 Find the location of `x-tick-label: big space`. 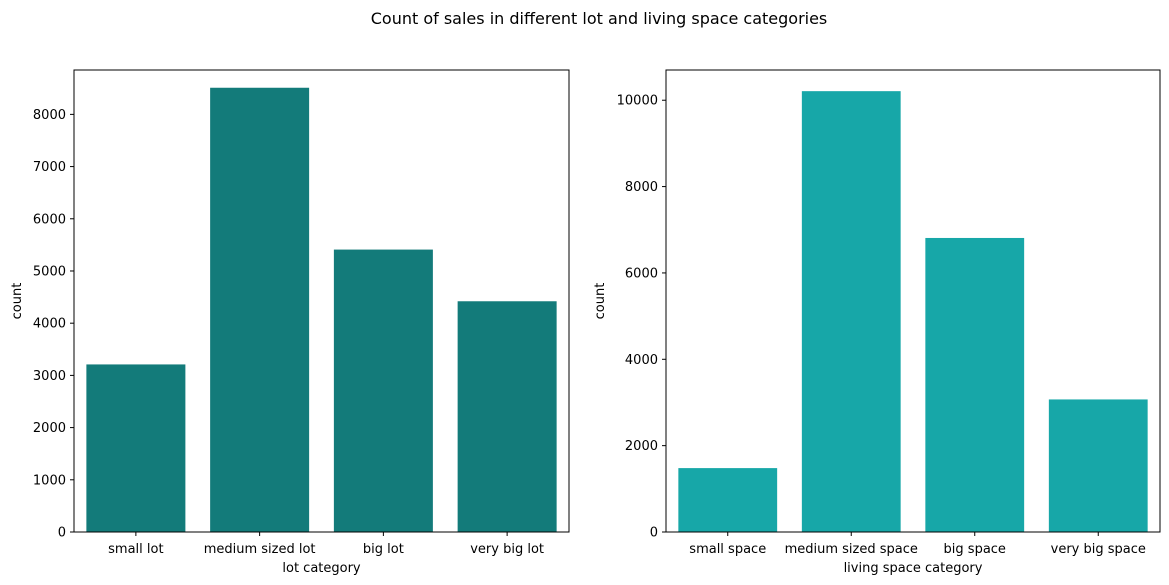

x-tick-label: big space is located at coordinates (975, 549).